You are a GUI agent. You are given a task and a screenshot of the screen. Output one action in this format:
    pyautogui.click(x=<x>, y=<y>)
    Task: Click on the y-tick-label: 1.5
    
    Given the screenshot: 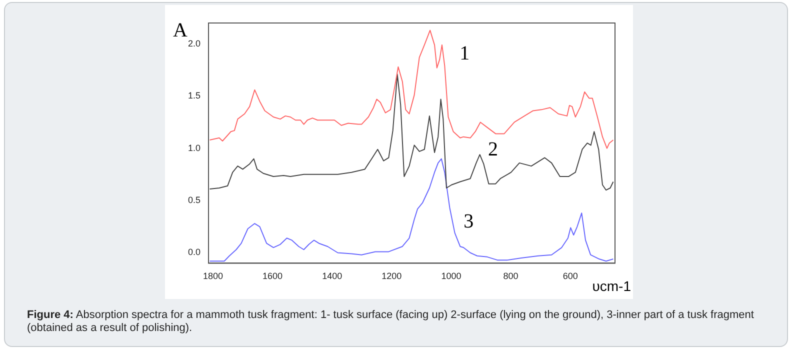 What is the action you would take?
    pyautogui.click(x=194, y=95)
    